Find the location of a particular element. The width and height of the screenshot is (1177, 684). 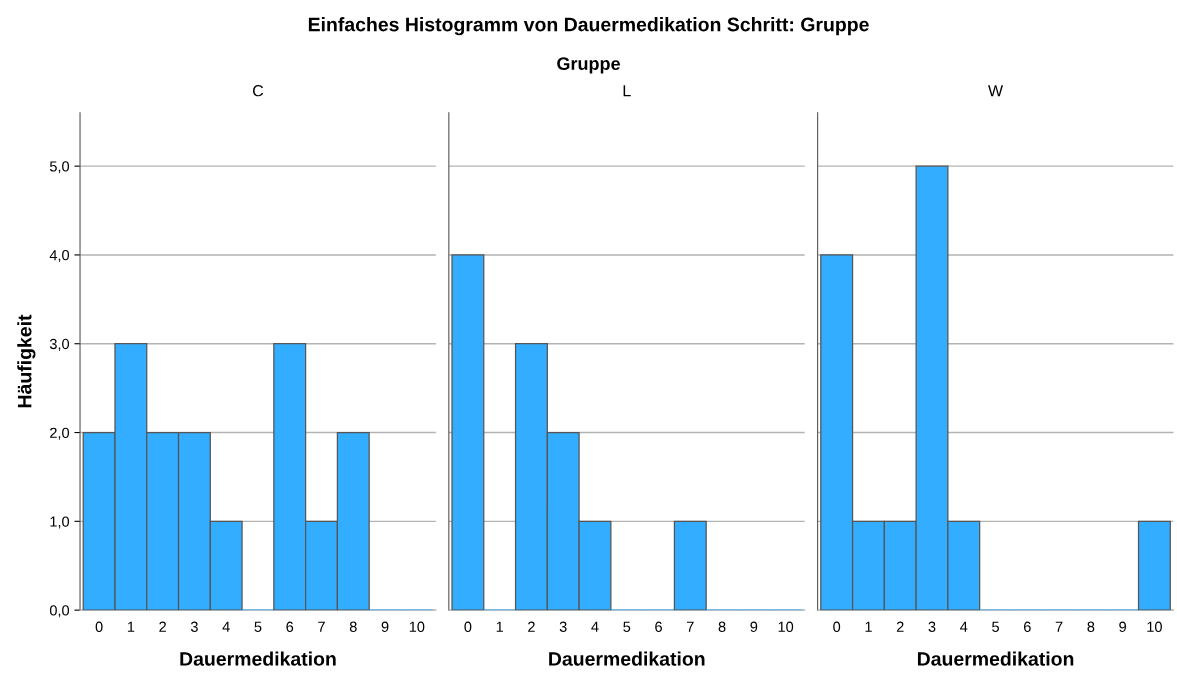

y-tick-label: 0,0 is located at coordinates (59, 611).